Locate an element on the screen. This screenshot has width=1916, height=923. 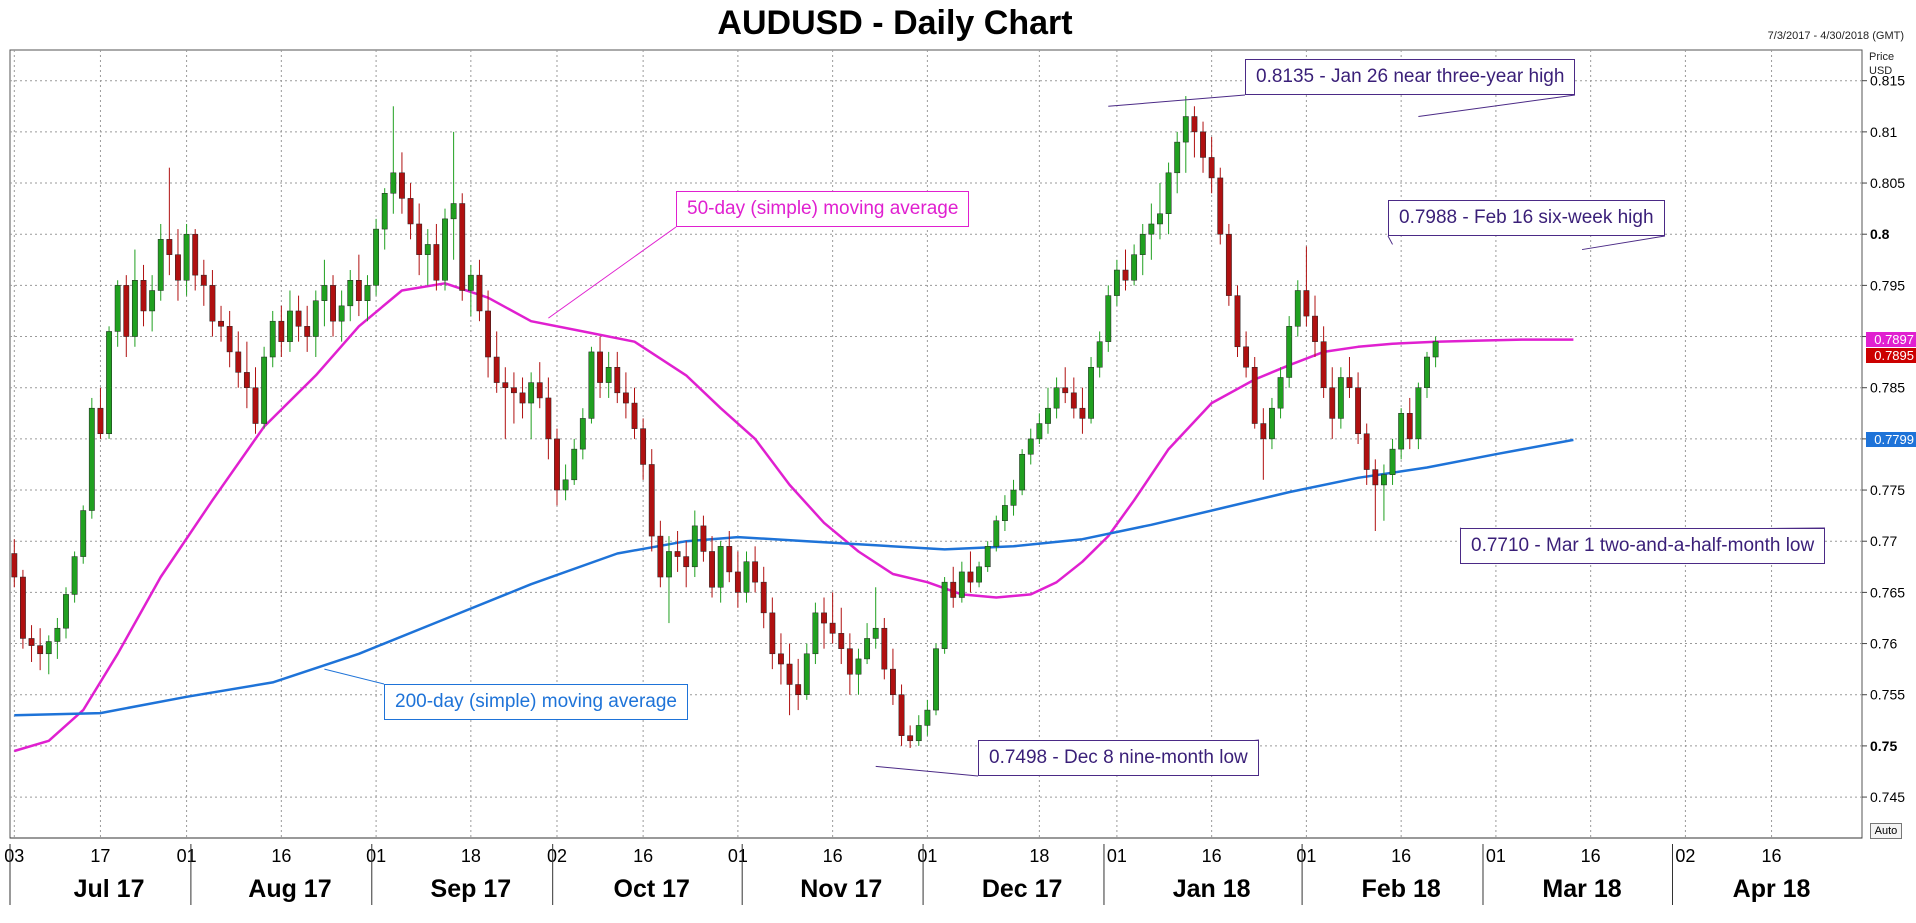
month-label: Jan 18 is located at coordinates (1212, 889).